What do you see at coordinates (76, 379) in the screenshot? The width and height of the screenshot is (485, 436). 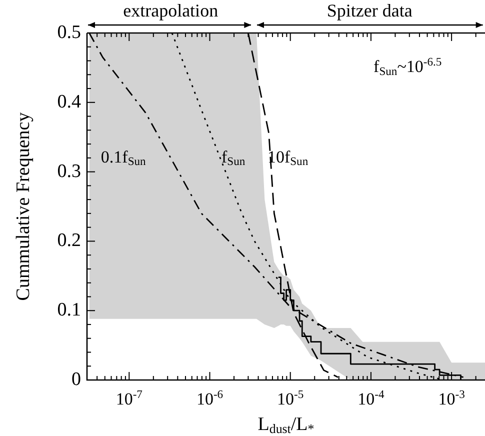 I see `y-tick-label: 0` at bounding box center [76, 379].